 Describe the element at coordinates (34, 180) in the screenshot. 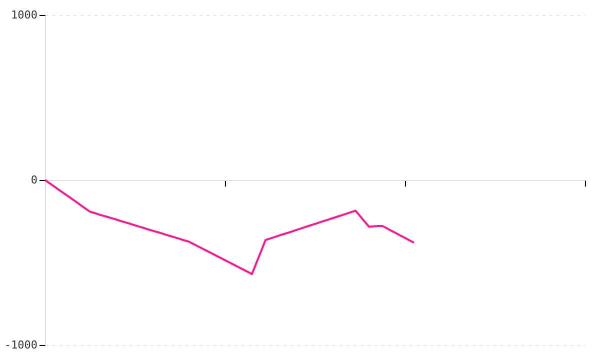

I see `y-tick-label: 0` at that location.